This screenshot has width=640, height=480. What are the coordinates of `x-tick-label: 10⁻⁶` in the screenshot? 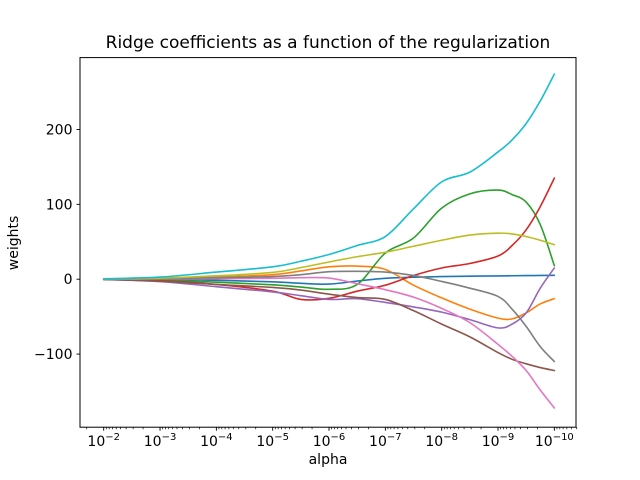 It's located at (329, 441).